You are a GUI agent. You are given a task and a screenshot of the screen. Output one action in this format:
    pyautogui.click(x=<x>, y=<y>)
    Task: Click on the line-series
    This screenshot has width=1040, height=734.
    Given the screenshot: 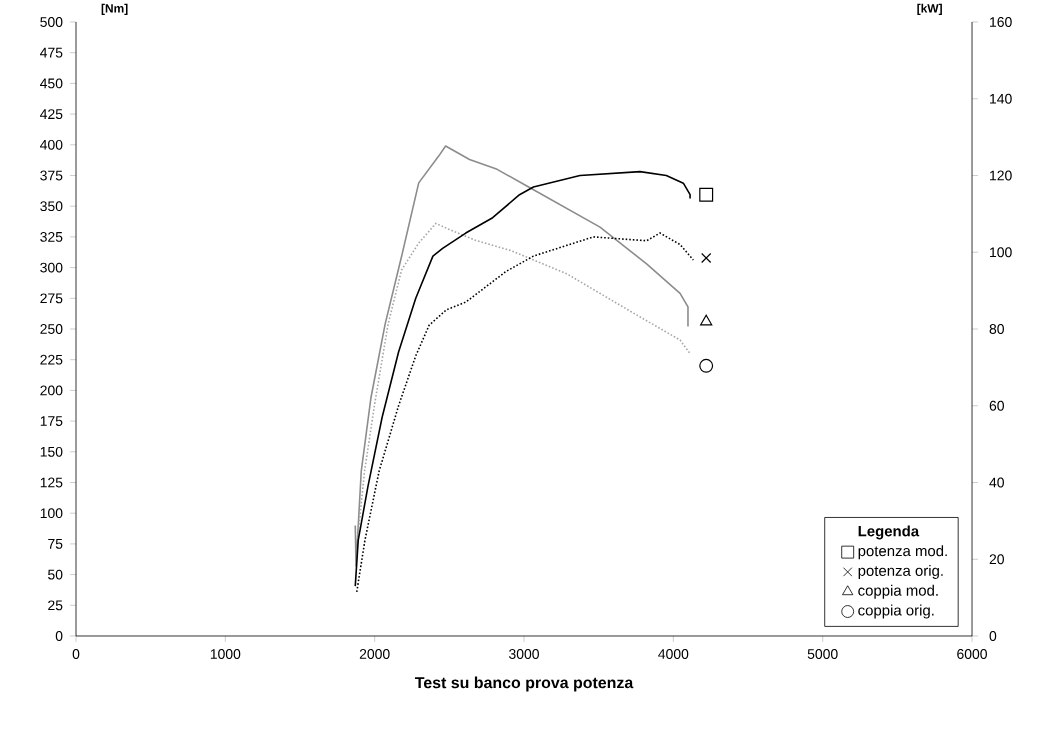 What is the action you would take?
    pyautogui.click(x=523, y=381)
    